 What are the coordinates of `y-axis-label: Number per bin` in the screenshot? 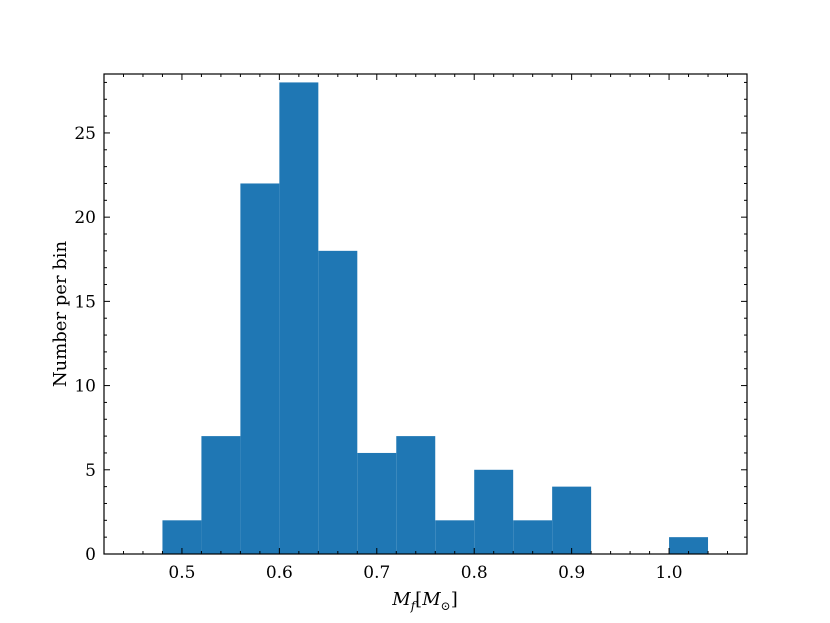 It's located at (60, 313).